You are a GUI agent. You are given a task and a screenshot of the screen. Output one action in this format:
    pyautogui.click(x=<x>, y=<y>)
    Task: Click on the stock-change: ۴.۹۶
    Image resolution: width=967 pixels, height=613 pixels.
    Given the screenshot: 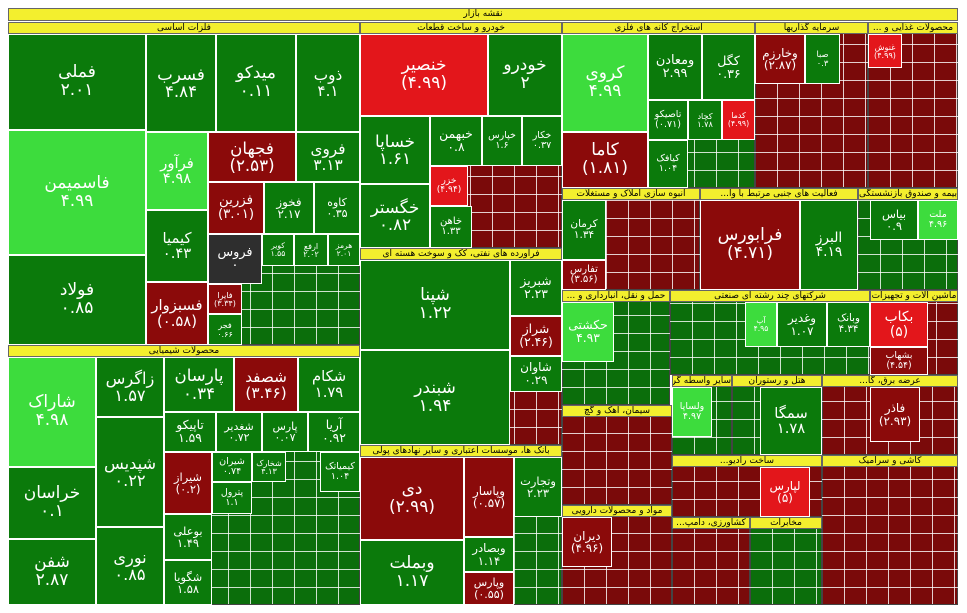 What is the action you would take?
    pyautogui.click(x=938, y=224)
    